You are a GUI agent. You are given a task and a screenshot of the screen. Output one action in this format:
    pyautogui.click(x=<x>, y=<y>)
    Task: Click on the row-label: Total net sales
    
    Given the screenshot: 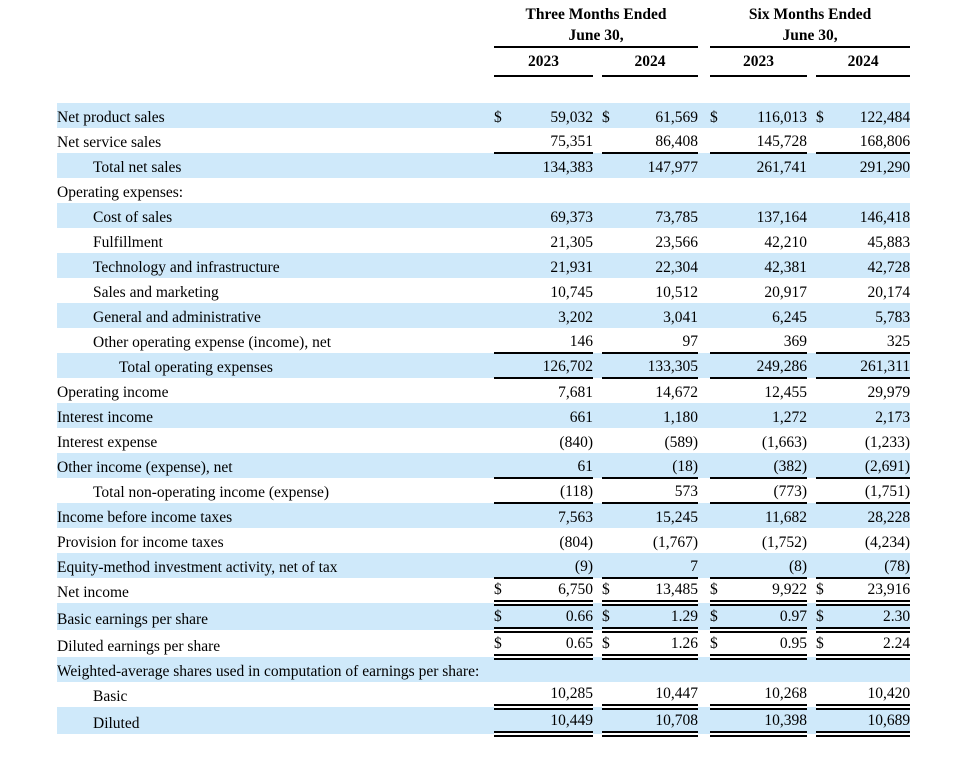 What is the action you would take?
    pyautogui.click(x=137, y=167)
    